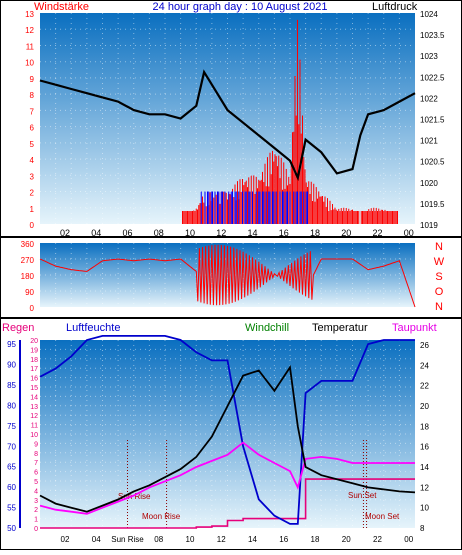 This screenshot has width=462, height=555. I want to click on compass-label: W, so click(439, 262).